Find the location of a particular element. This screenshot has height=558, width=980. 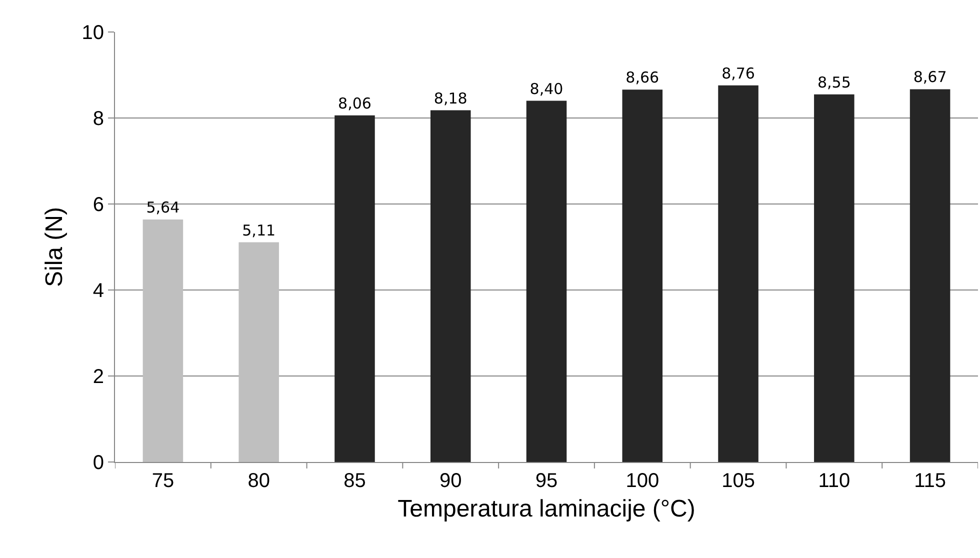

data-label: 8,40 is located at coordinates (547, 89).